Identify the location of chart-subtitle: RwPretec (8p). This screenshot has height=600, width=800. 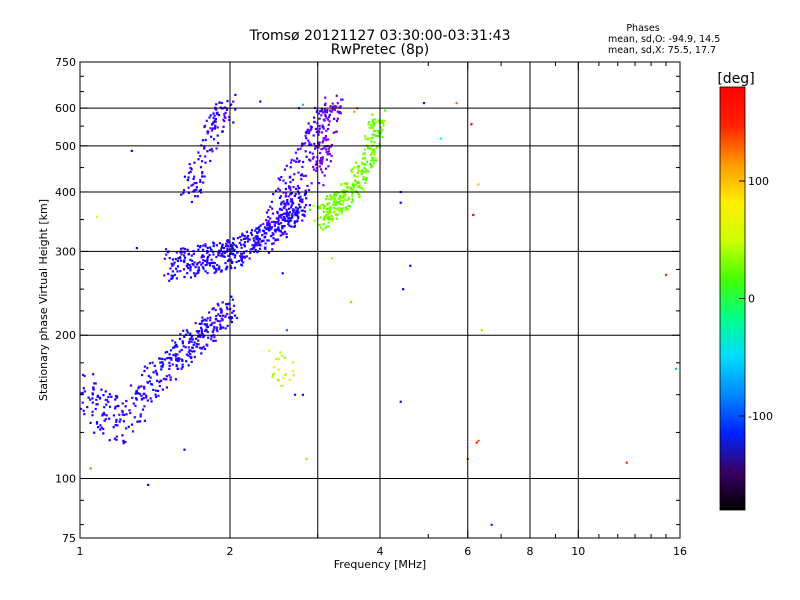
(380, 50).